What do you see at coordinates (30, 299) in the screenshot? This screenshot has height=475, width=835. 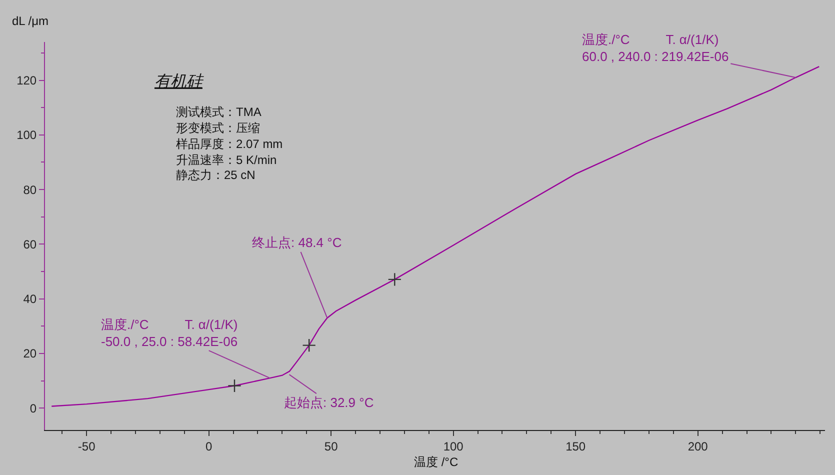 I see `y-tick-label: 40` at bounding box center [30, 299].